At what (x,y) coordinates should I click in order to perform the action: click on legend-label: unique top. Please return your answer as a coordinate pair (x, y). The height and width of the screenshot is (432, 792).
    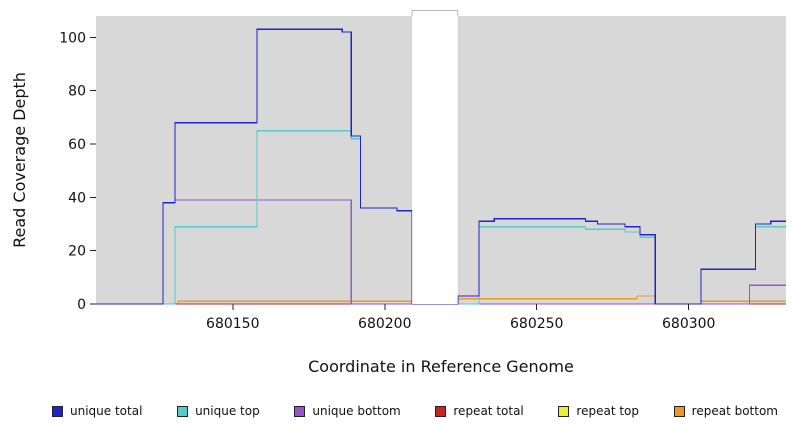
    Looking at the image, I should click on (227, 411).